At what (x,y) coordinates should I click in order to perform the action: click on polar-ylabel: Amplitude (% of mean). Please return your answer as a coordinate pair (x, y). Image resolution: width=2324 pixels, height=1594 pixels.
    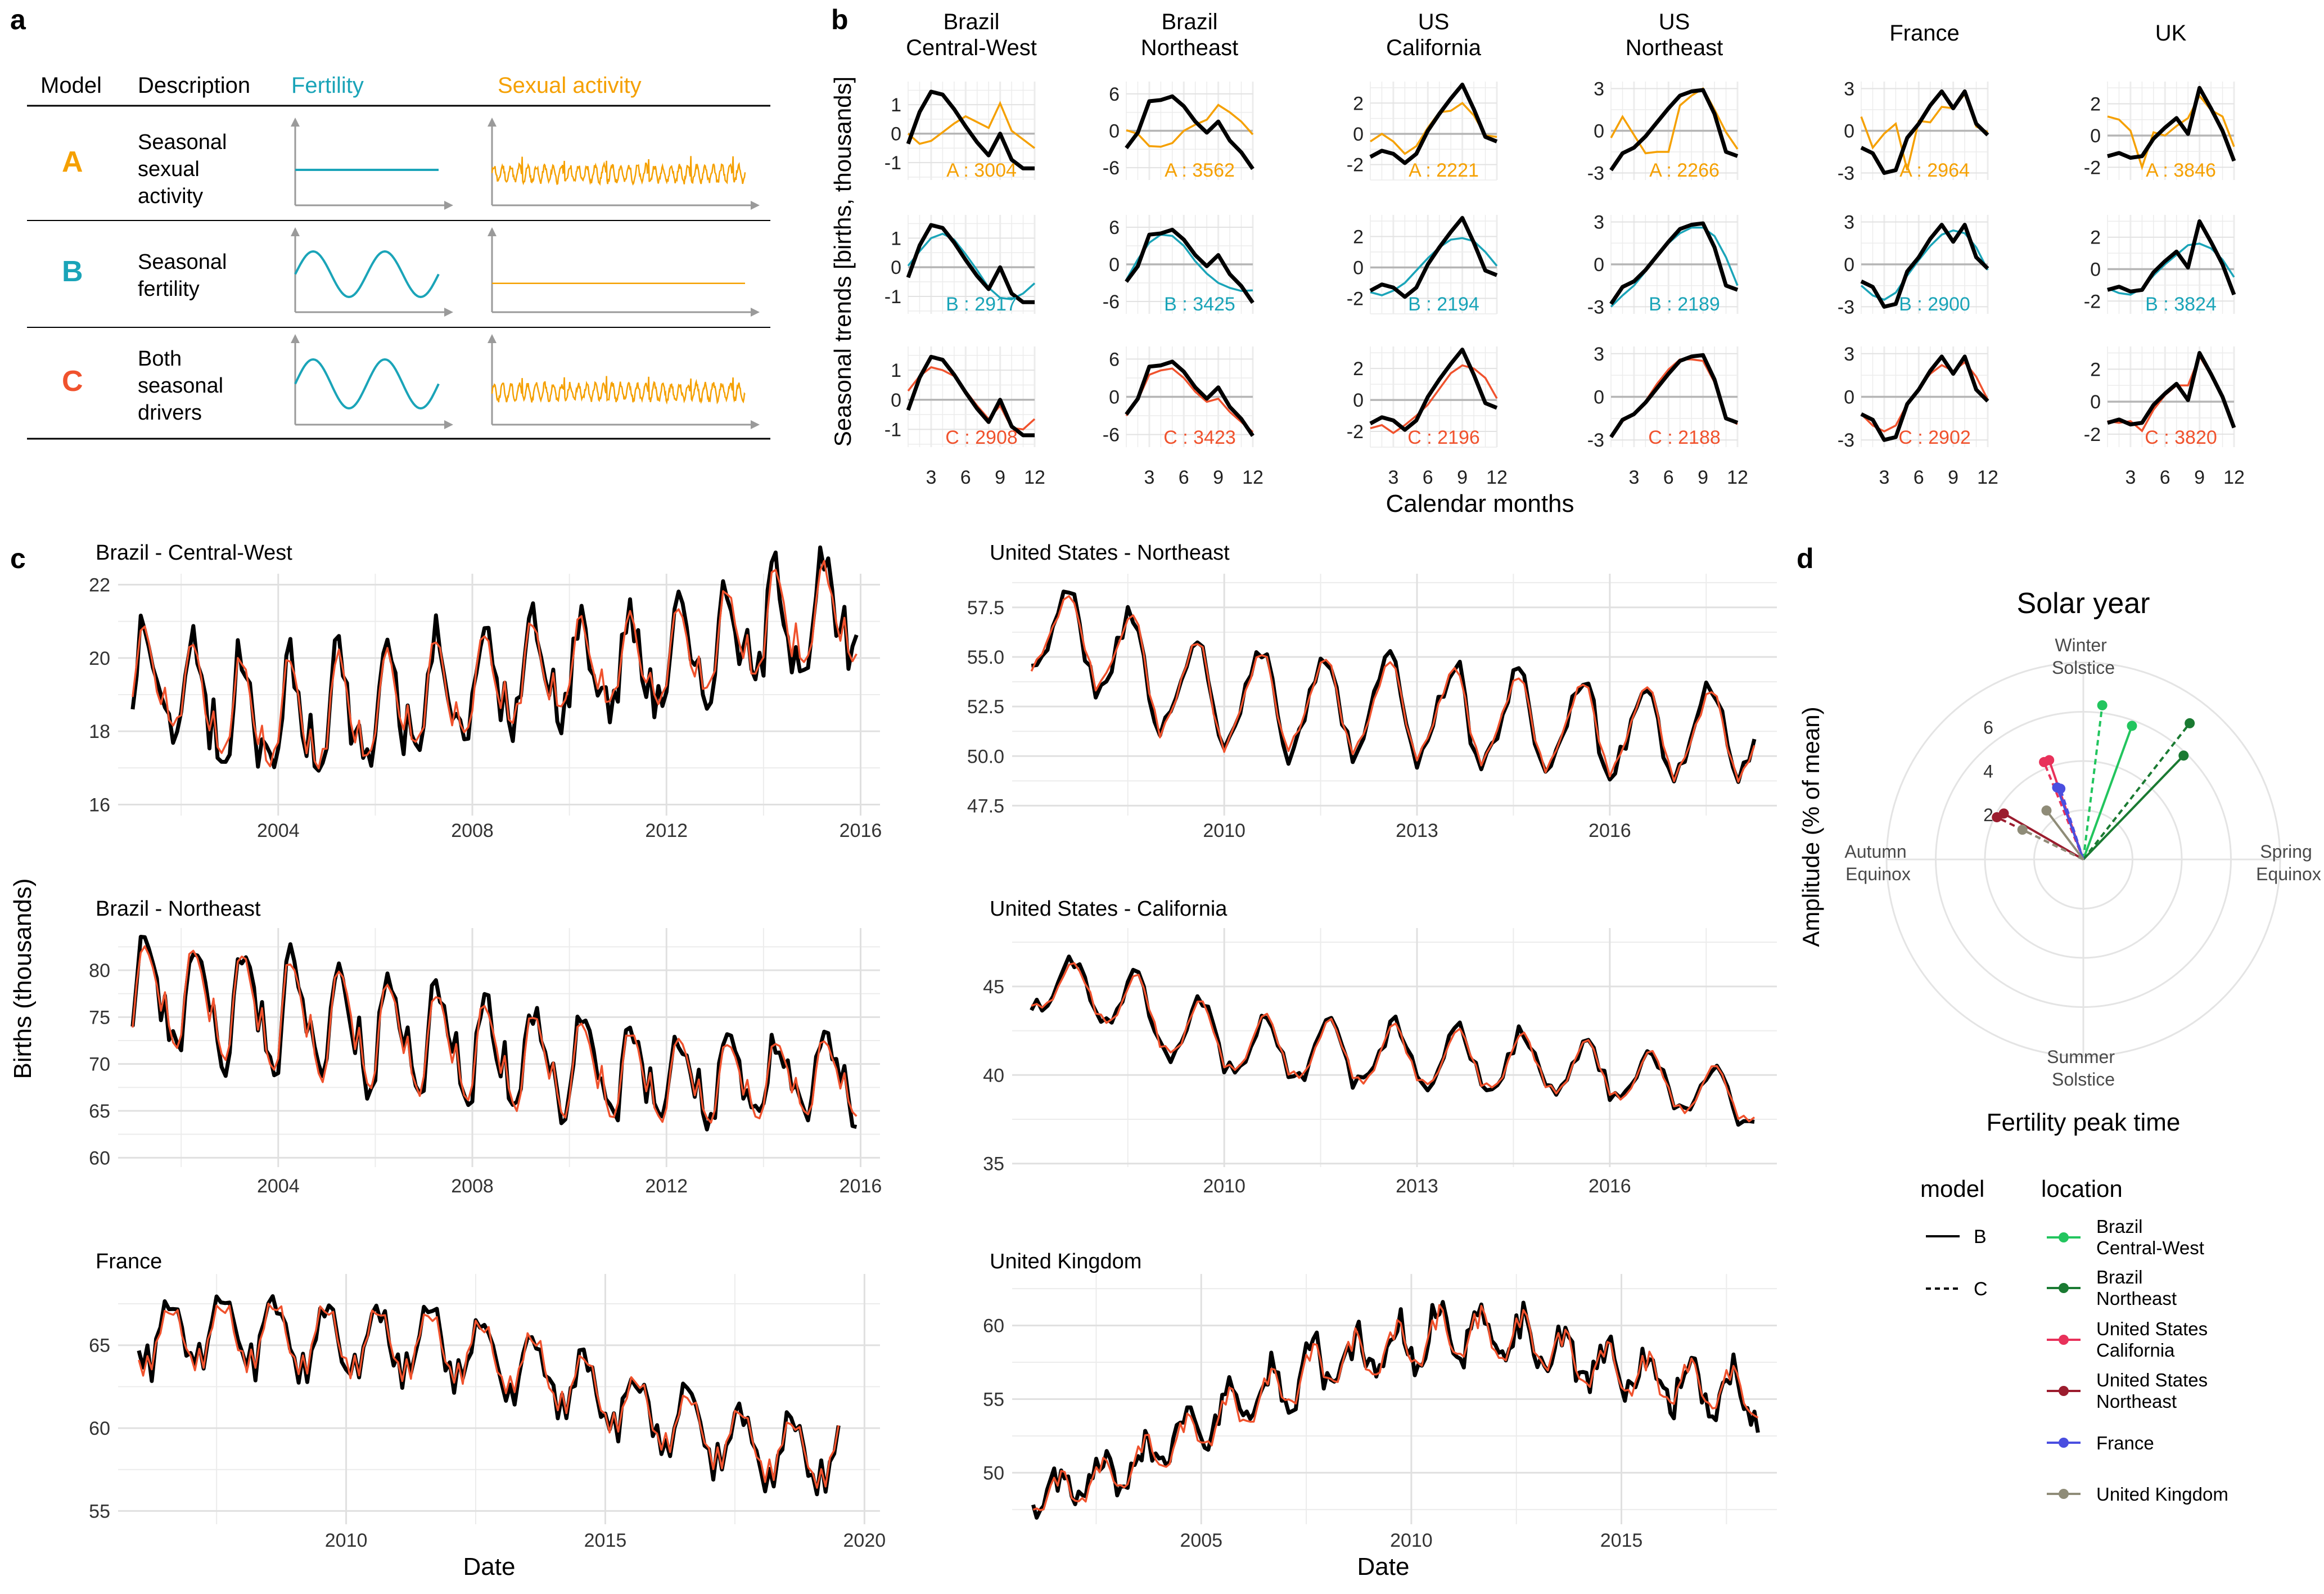
    Looking at the image, I should click on (1811, 826).